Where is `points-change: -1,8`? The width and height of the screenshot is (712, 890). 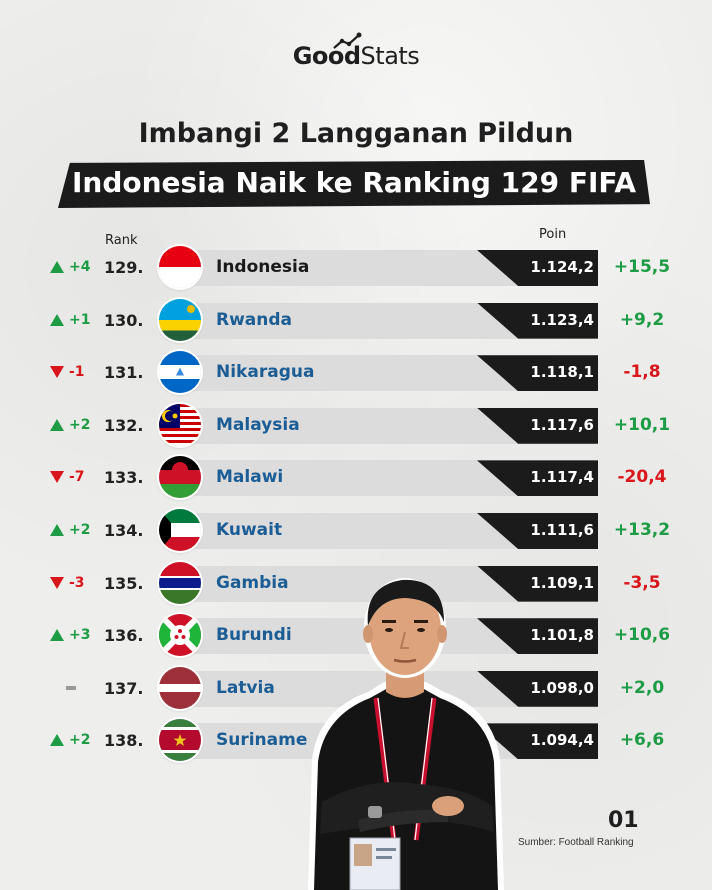 points-change: -1,8 is located at coordinates (642, 372).